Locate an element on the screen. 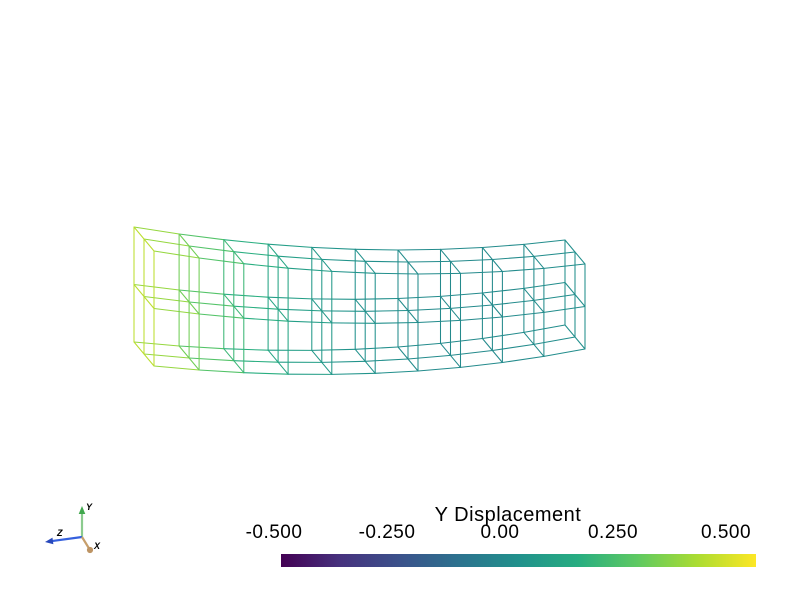 This screenshot has width=800, height=600. z-axis-label: Z is located at coordinates (59, 533).